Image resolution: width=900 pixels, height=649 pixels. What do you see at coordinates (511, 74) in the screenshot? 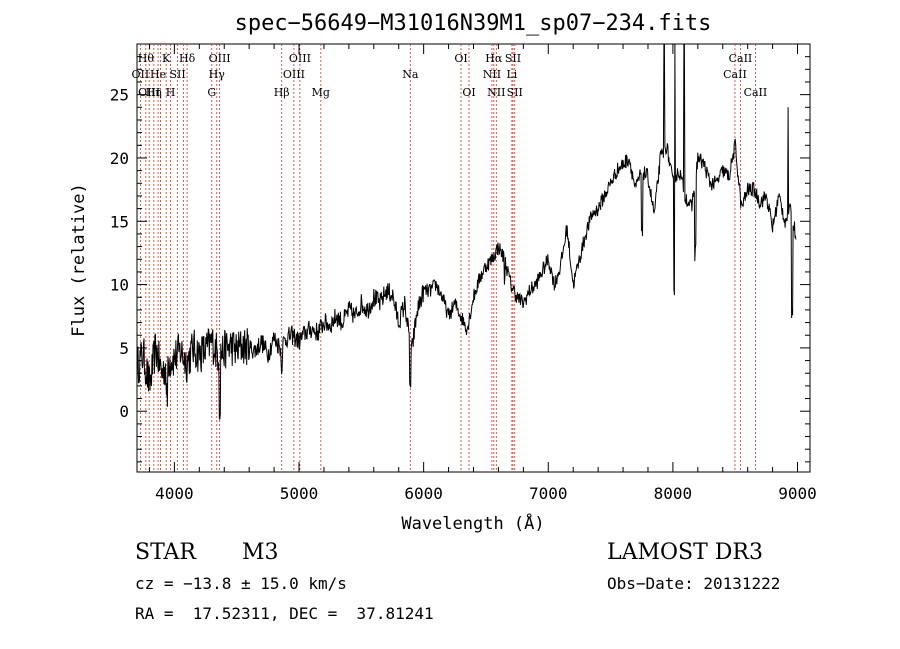
I see `line-label: Li` at bounding box center [511, 74].